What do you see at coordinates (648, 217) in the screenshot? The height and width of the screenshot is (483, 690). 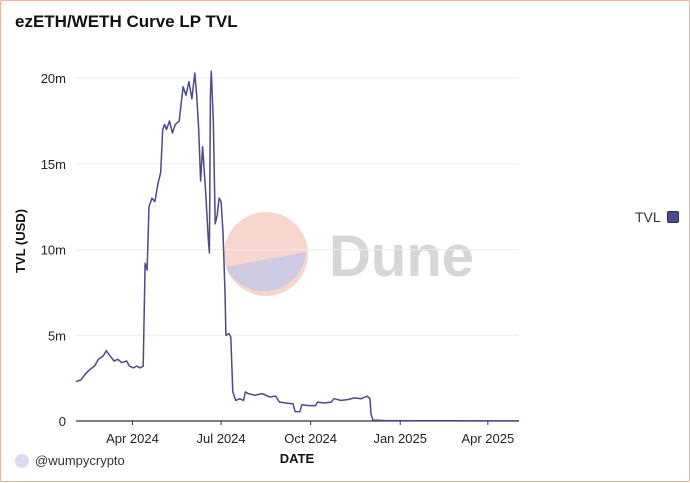 I see `legend-label: TVL` at bounding box center [648, 217].